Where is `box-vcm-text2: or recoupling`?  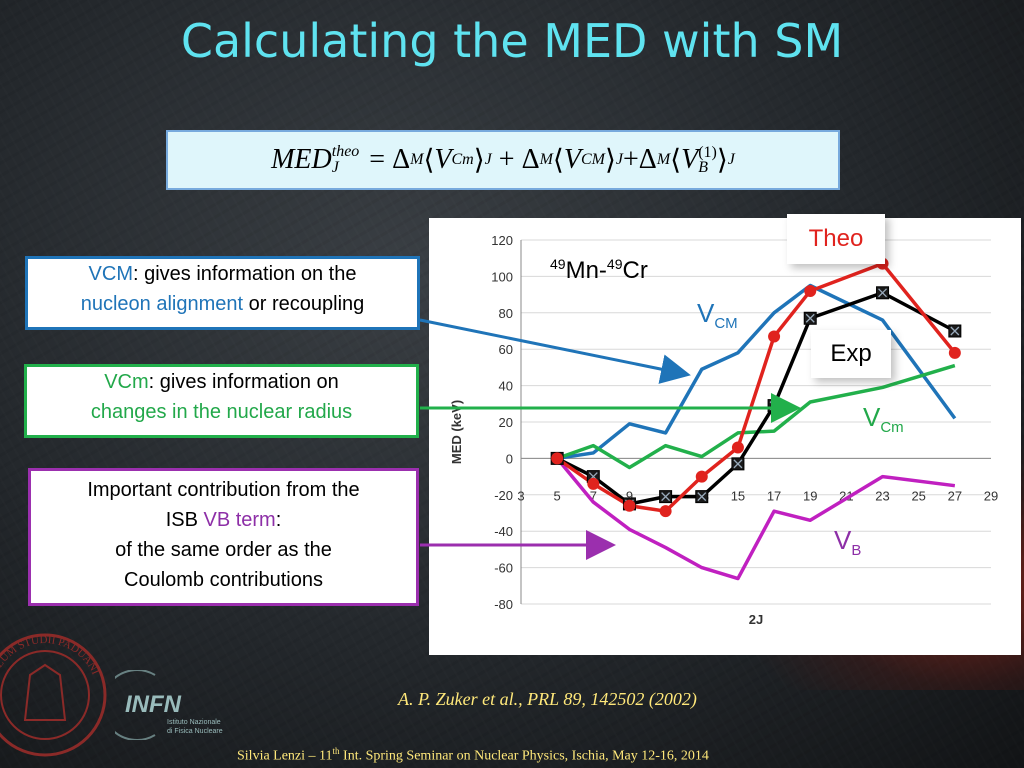 box-vcm-text2: or recoupling is located at coordinates (304, 304).